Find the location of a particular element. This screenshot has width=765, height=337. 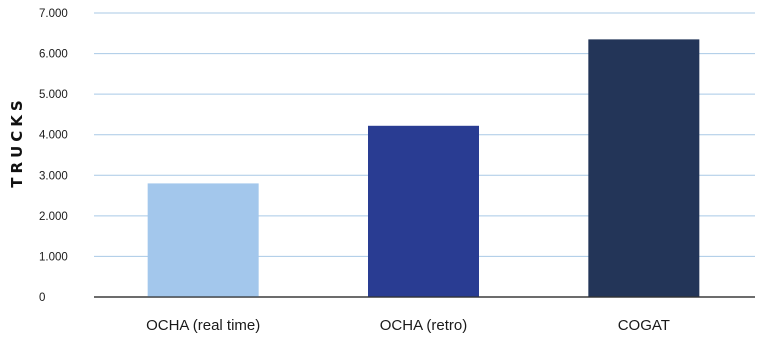

y-tick-label: 1.000 is located at coordinates (53, 257).